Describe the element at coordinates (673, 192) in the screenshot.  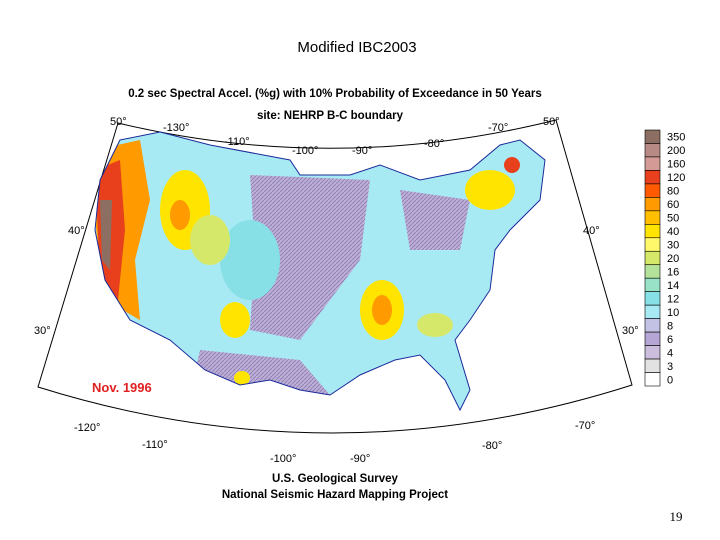
I see `legend-label: 80` at that location.